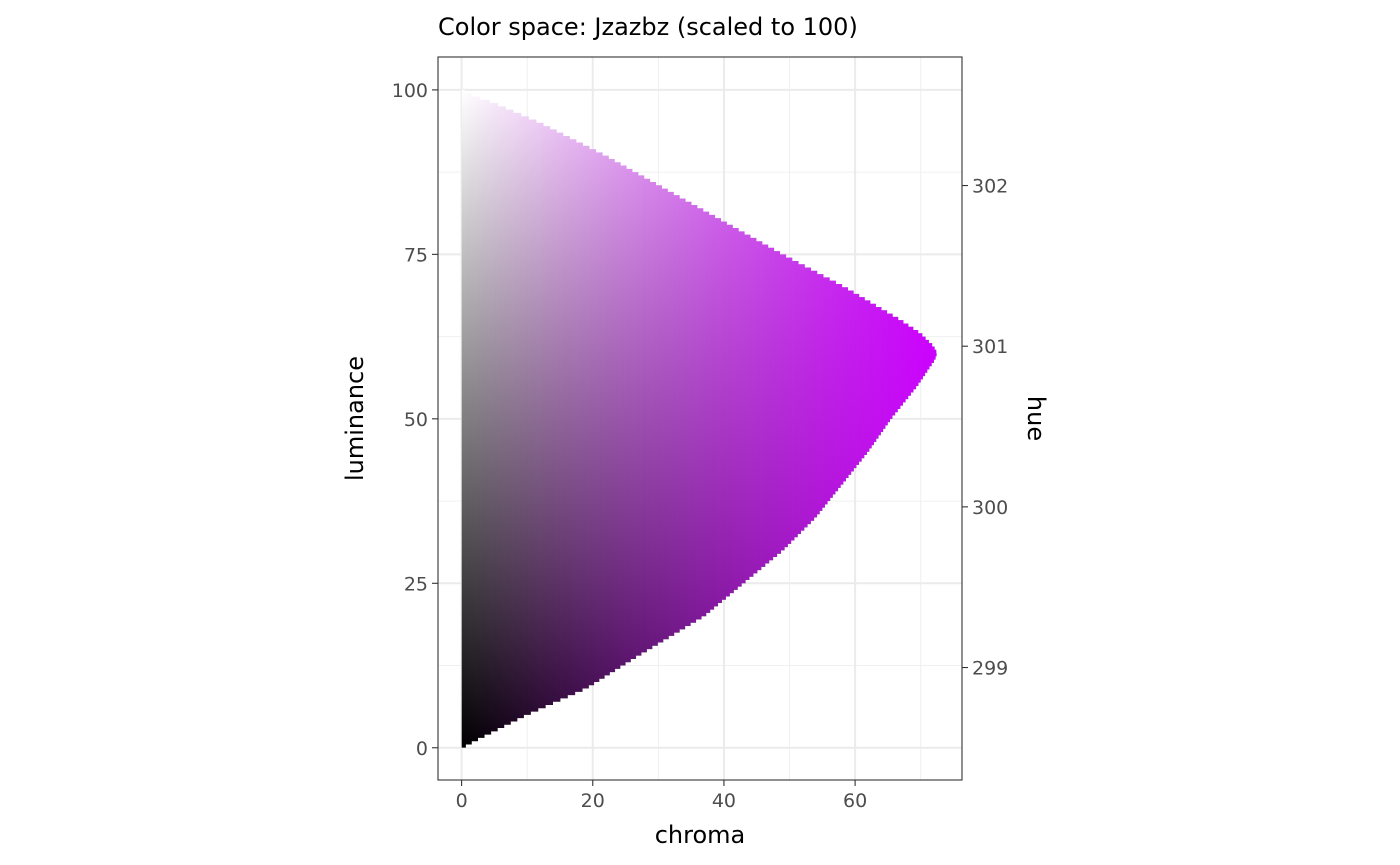 Image resolution: width=1400 pixels, height=865 pixels. I want to click on x-tick-label: 60, so click(855, 801).